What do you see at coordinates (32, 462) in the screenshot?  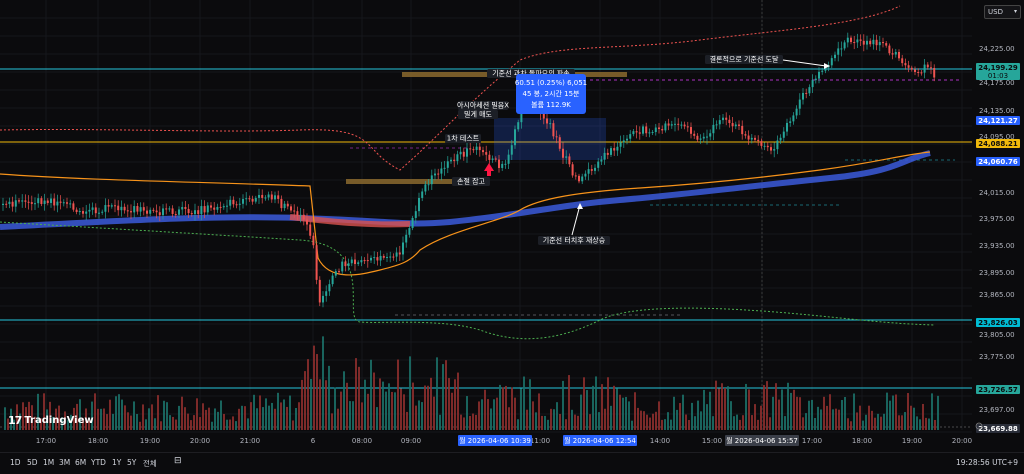 I see `tf-5d: 5D` at bounding box center [32, 462].